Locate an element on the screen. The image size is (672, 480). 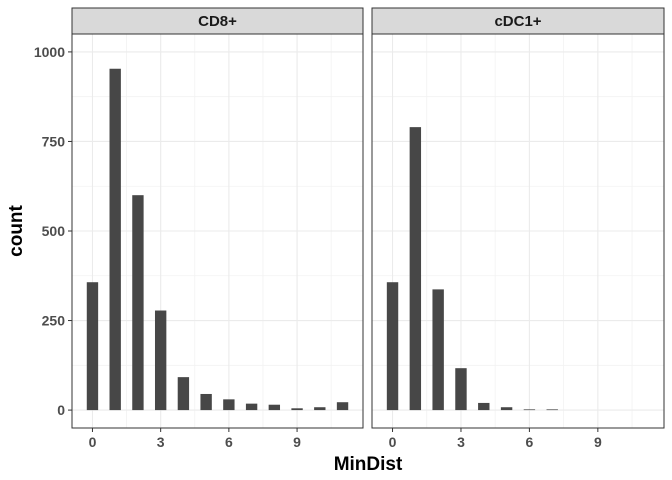
y-tick-label: 750 is located at coordinates (54, 141).